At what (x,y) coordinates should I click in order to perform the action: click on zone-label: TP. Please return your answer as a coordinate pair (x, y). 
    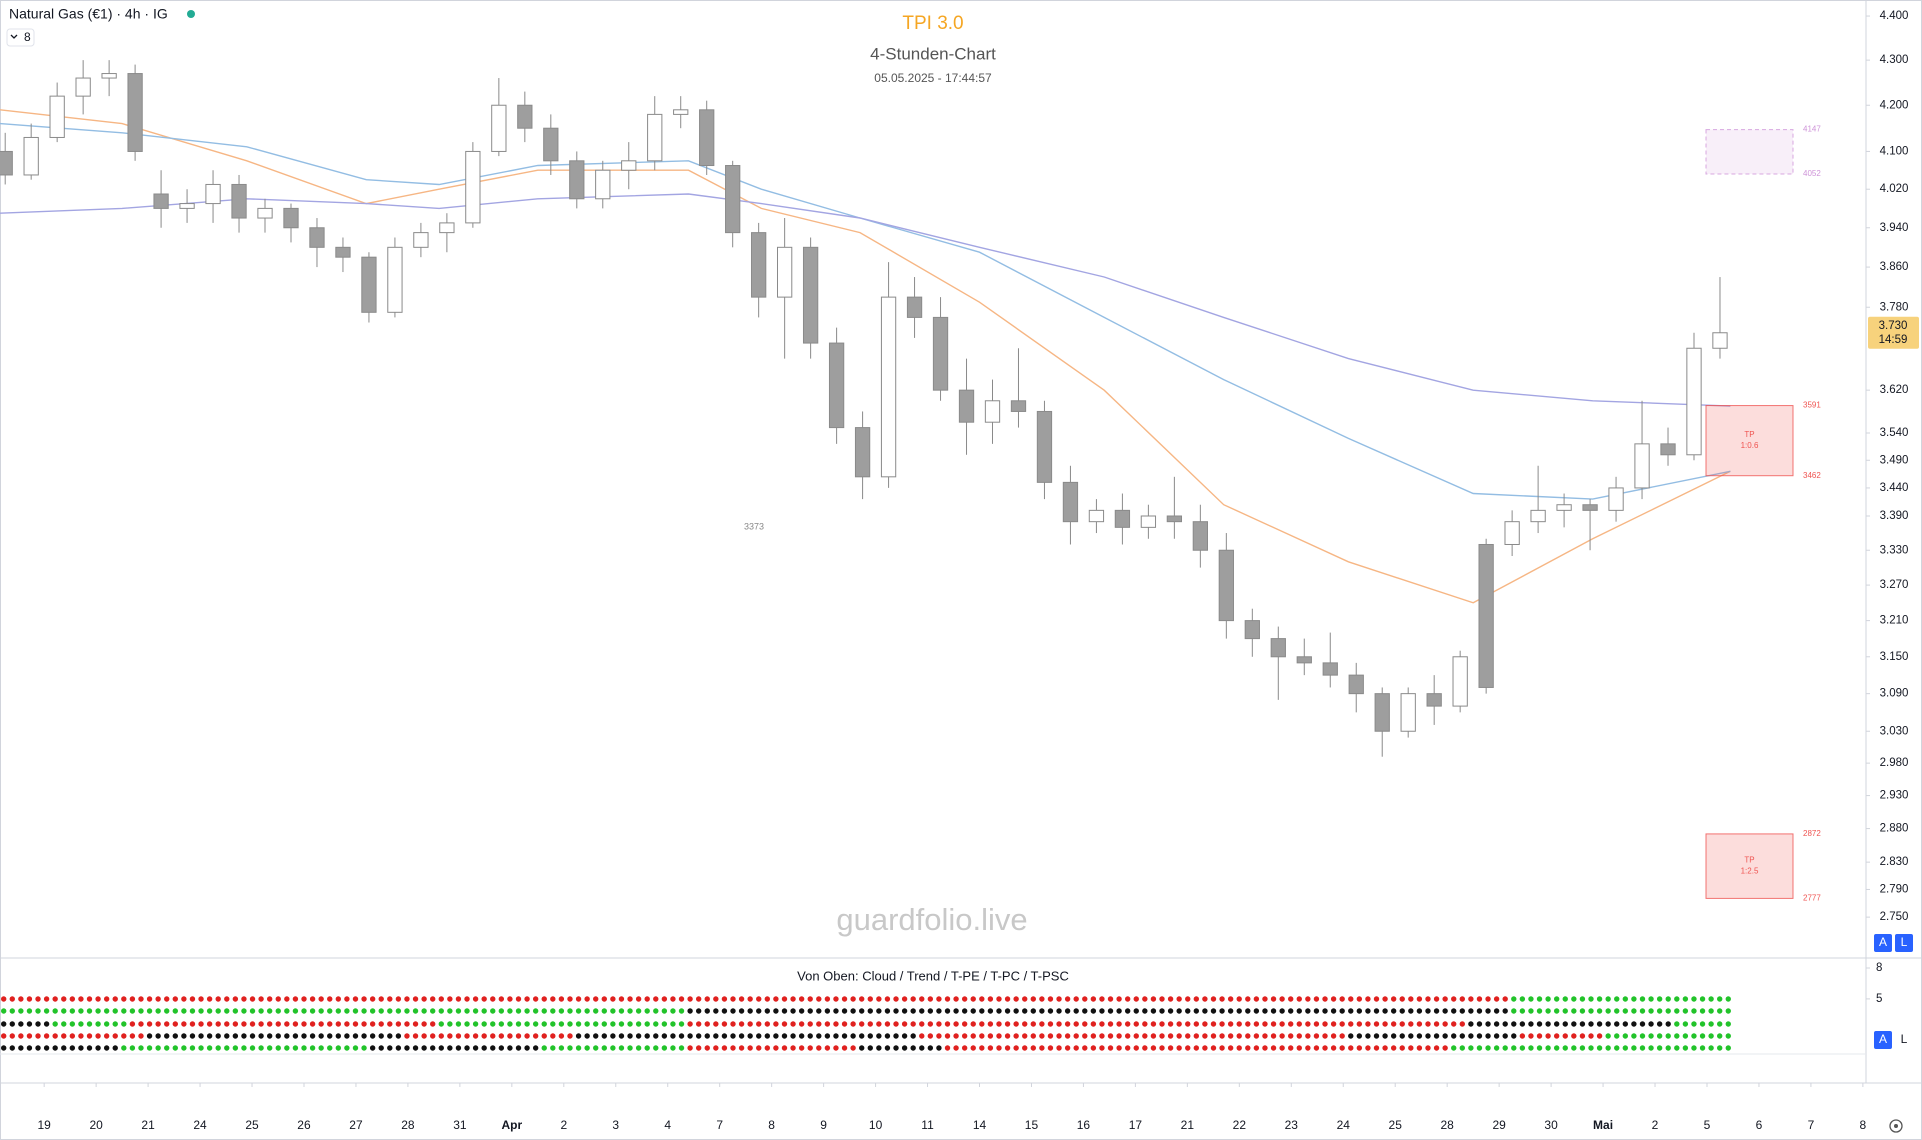
    Looking at the image, I should click on (1749, 434).